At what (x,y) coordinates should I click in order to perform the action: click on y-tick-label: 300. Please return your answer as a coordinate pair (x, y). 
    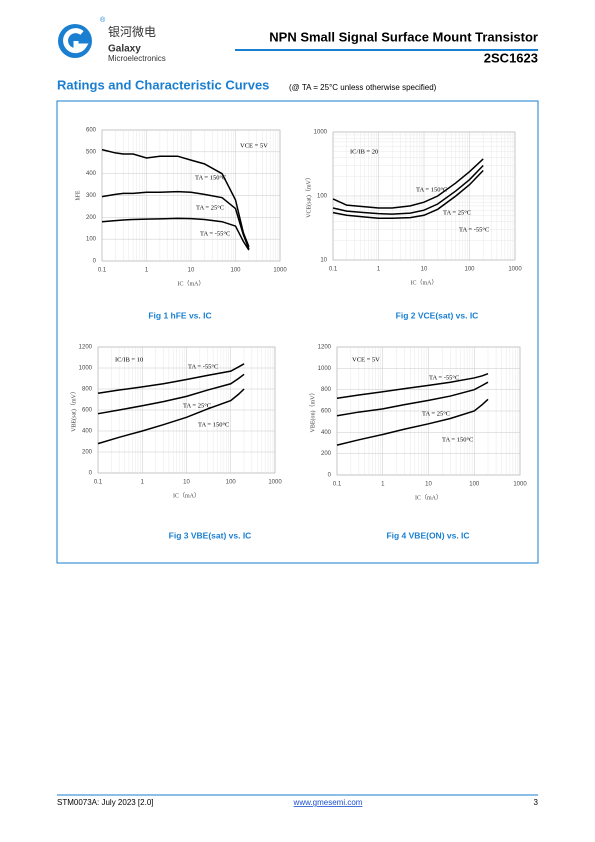
    Looking at the image, I should click on (91, 196).